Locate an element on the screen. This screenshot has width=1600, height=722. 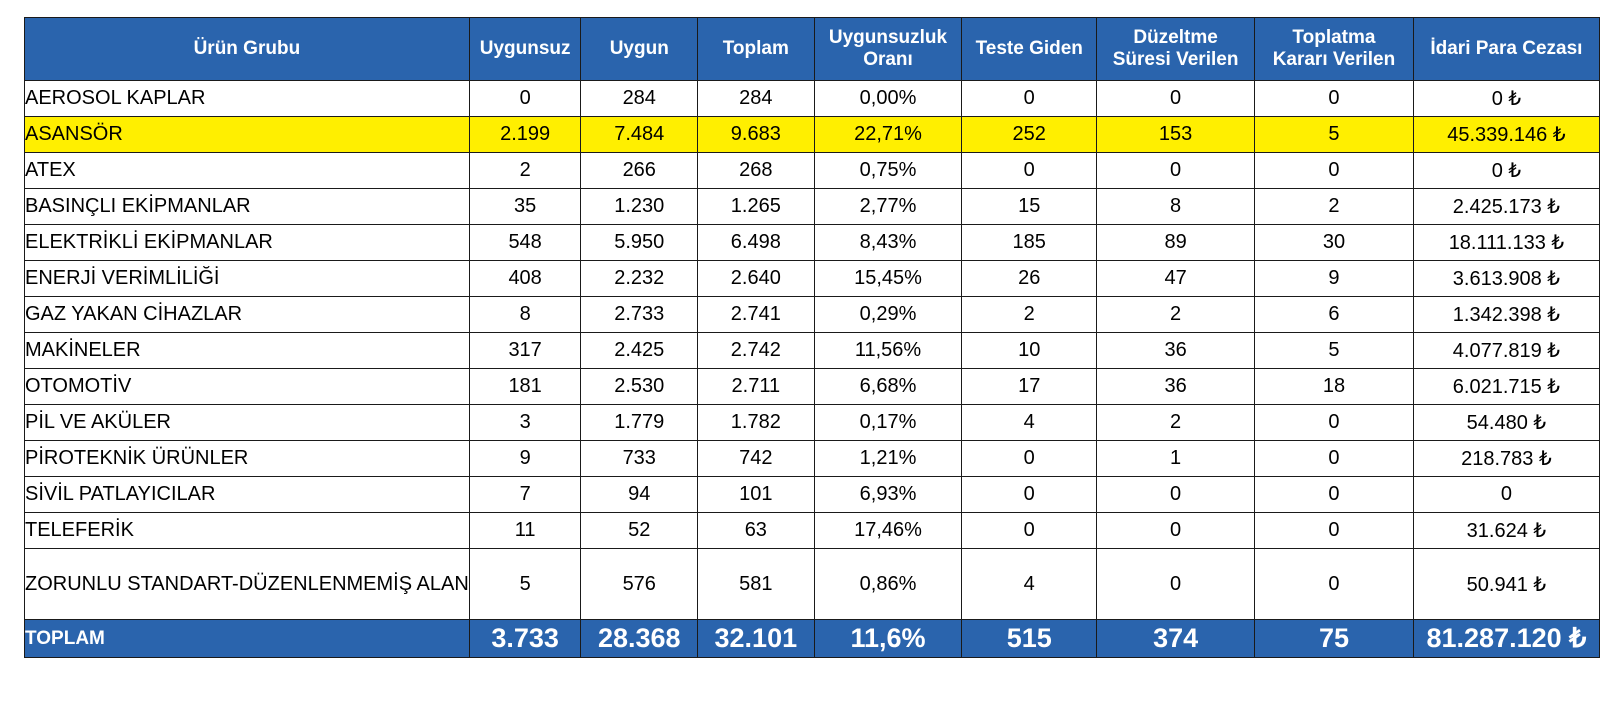
cell-toplam: 2.640 is located at coordinates (756, 278).